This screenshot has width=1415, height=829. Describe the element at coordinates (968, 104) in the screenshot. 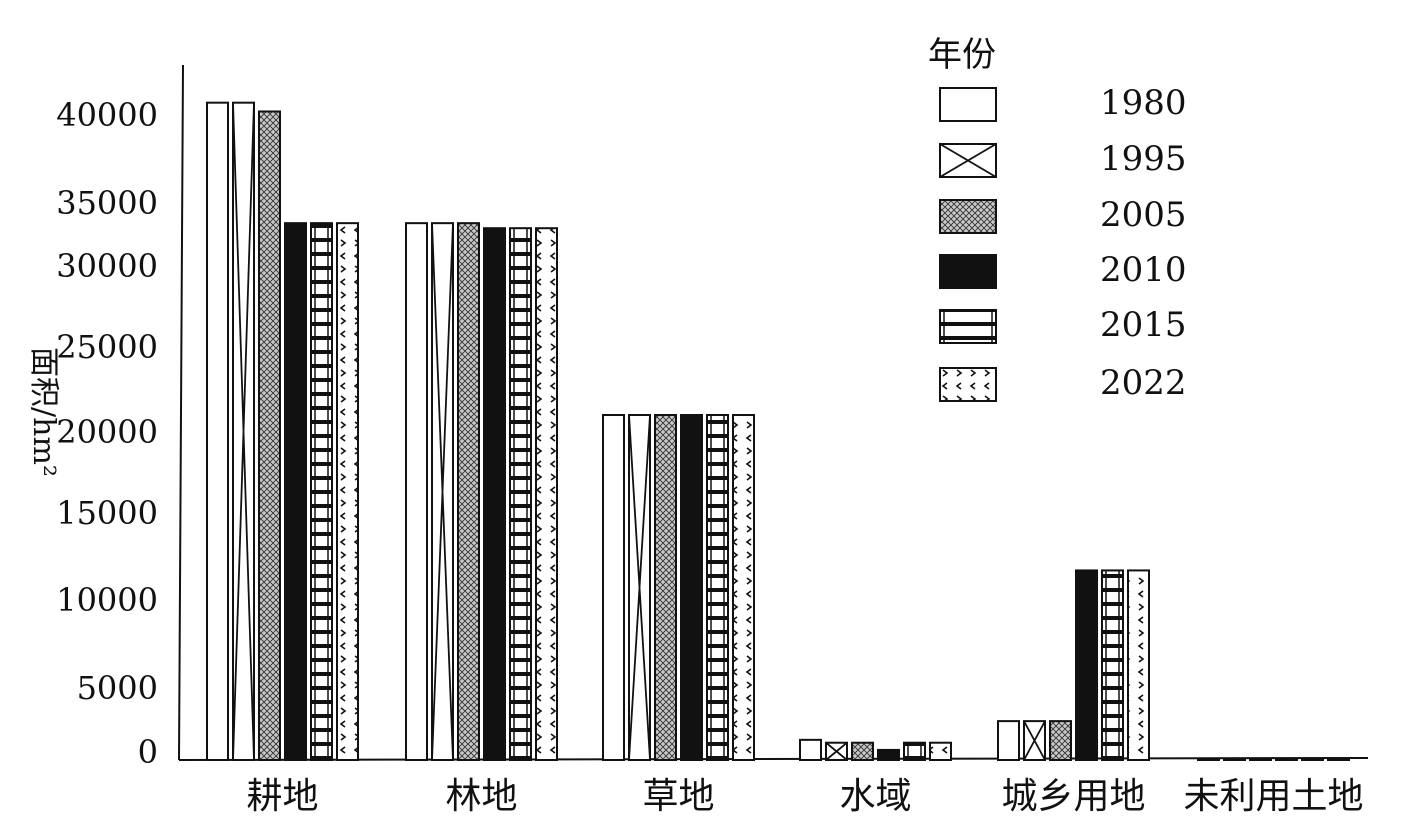

I see `legend-swatch-1980` at that location.